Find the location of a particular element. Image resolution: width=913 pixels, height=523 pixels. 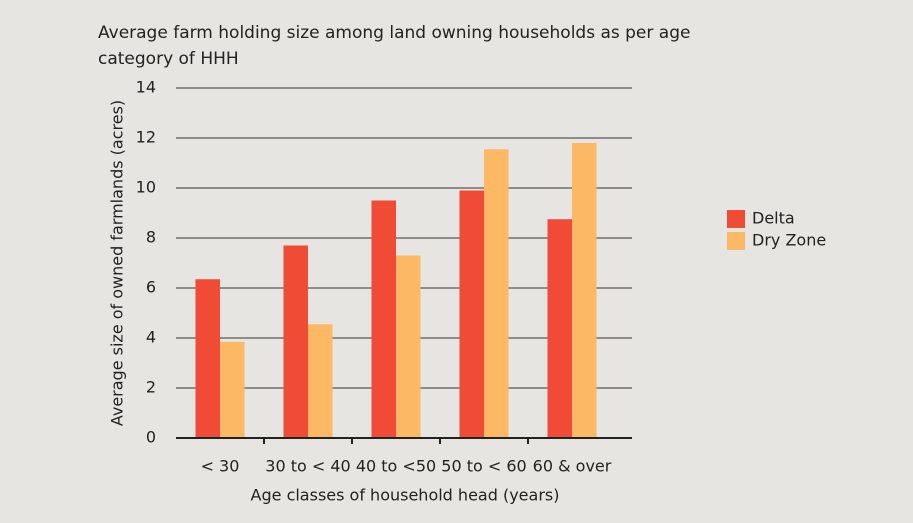

x-tick-label: 30 to < 40 is located at coordinates (307, 466).